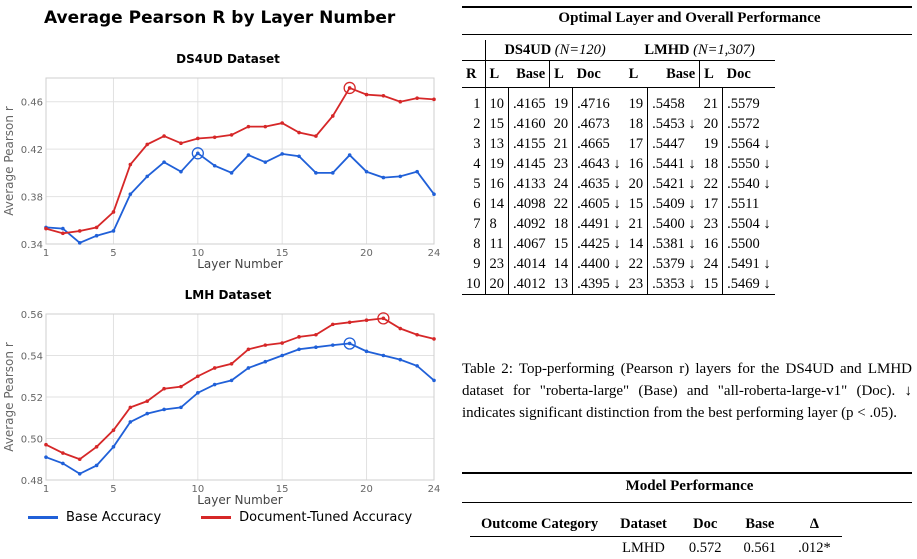  I want to click on y-tick-label: 0.54, so click(32, 357).